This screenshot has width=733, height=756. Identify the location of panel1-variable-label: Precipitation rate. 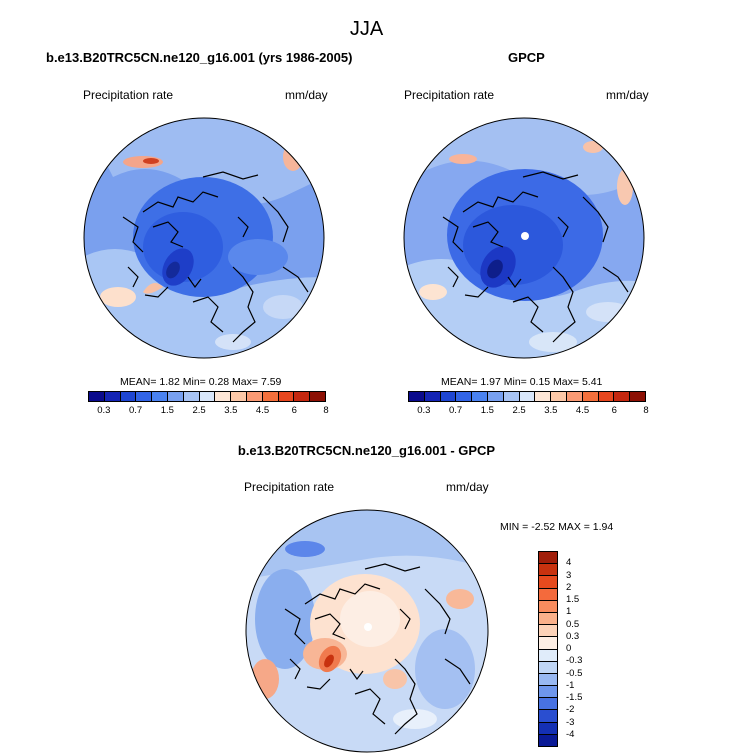
(128, 95).